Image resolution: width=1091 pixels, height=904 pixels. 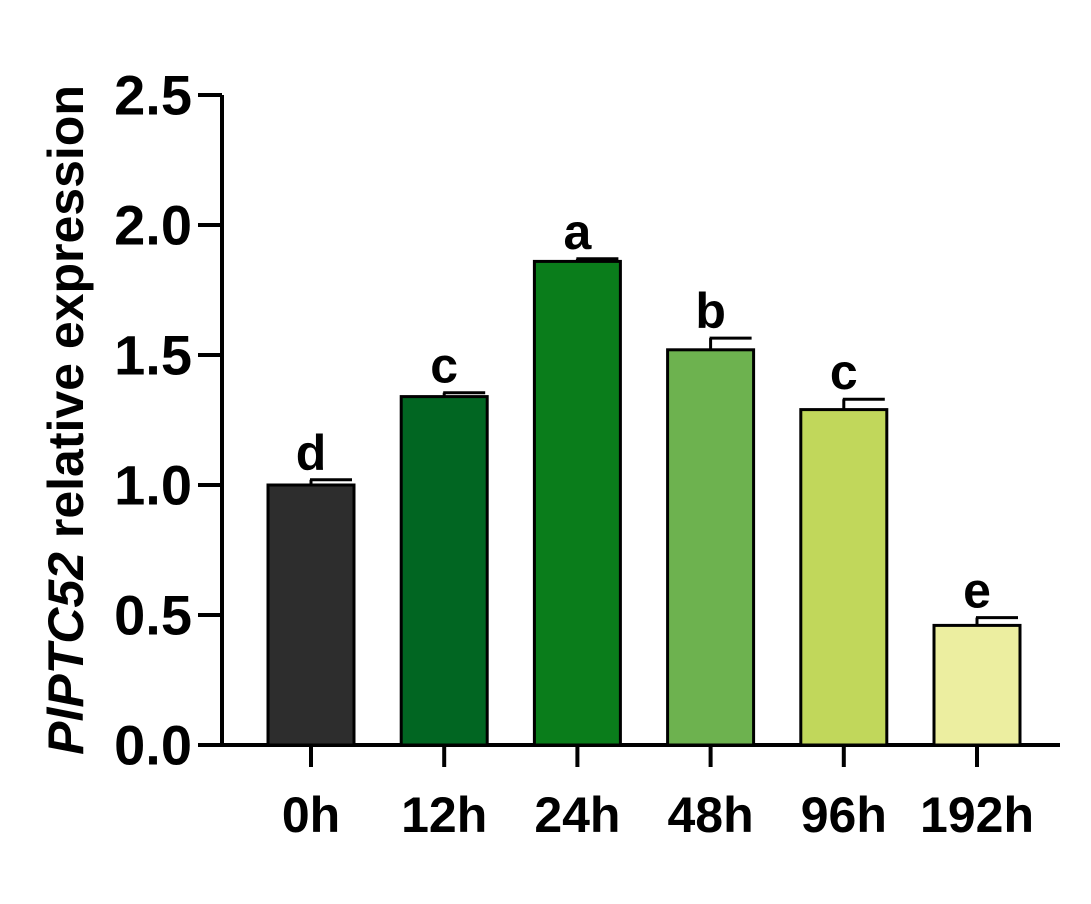 I want to click on y-tick-label: 1.0, so click(x=153, y=485).